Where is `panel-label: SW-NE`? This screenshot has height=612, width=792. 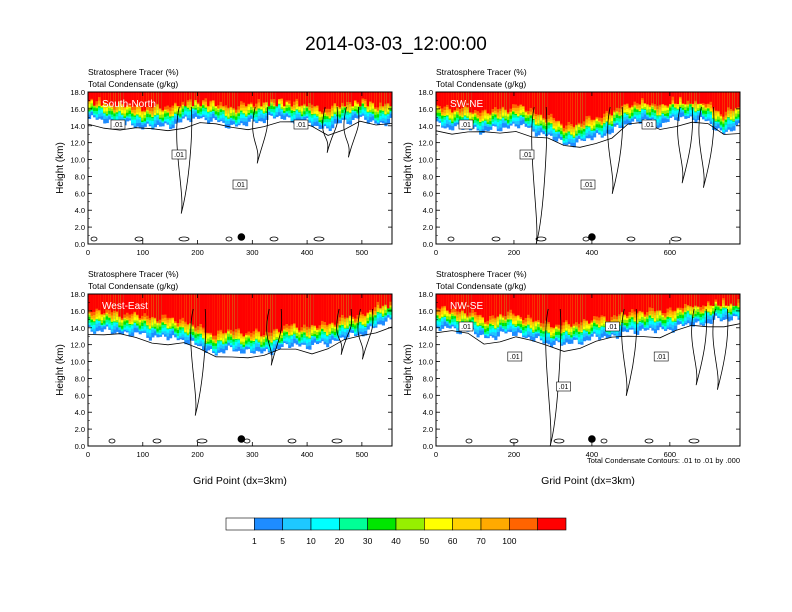
panel-label: SW-NE is located at coordinates (466, 104).